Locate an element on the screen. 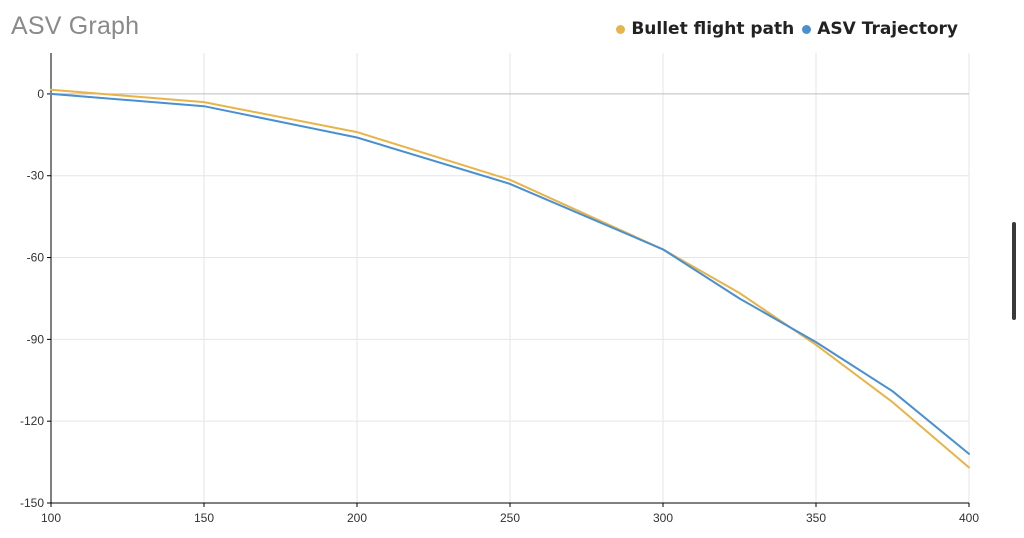 This screenshot has width=1024, height=538. legend-item-bullet-flight-path: Bullet flight path is located at coordinates (705, 29).